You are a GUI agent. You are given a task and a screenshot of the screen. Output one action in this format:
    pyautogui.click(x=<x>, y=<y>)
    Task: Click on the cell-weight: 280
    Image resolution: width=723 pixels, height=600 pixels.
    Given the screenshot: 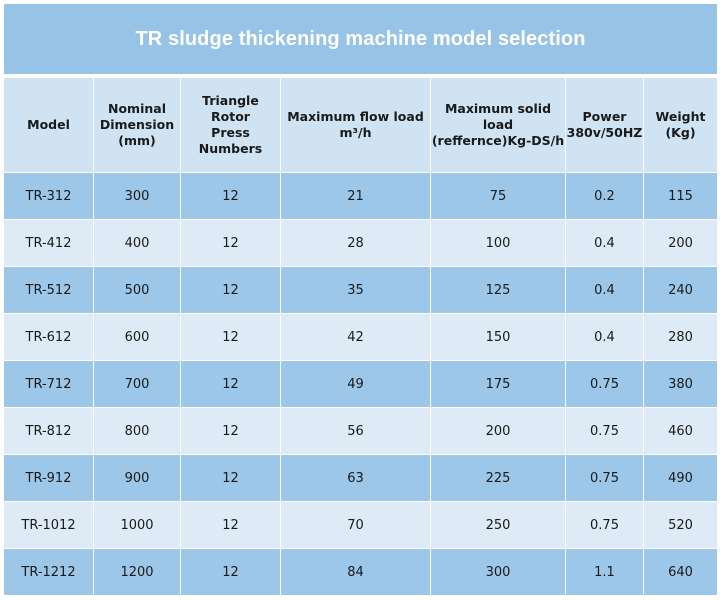 What is the action you would take?
    pyautogui.click(x=680, y=337)
    